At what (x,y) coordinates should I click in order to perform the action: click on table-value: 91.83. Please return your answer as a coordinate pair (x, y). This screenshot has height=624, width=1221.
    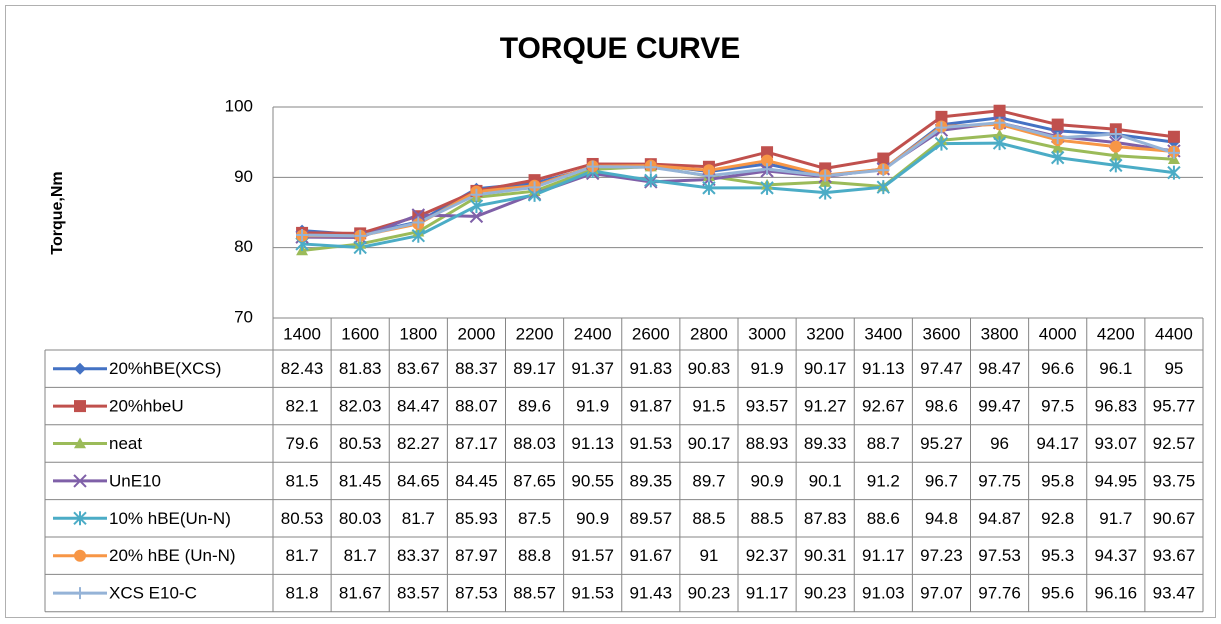
    Looking at the image, I should click on (651, 368).